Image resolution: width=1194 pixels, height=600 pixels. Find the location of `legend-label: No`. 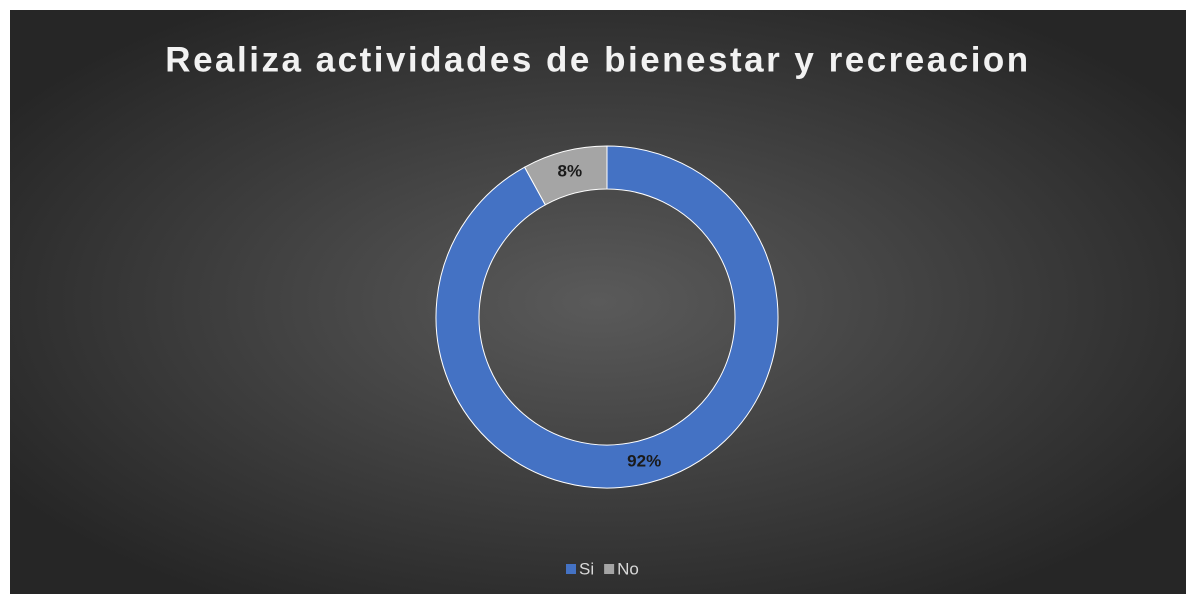

legend-label: No is located at coordinates (628, 568).